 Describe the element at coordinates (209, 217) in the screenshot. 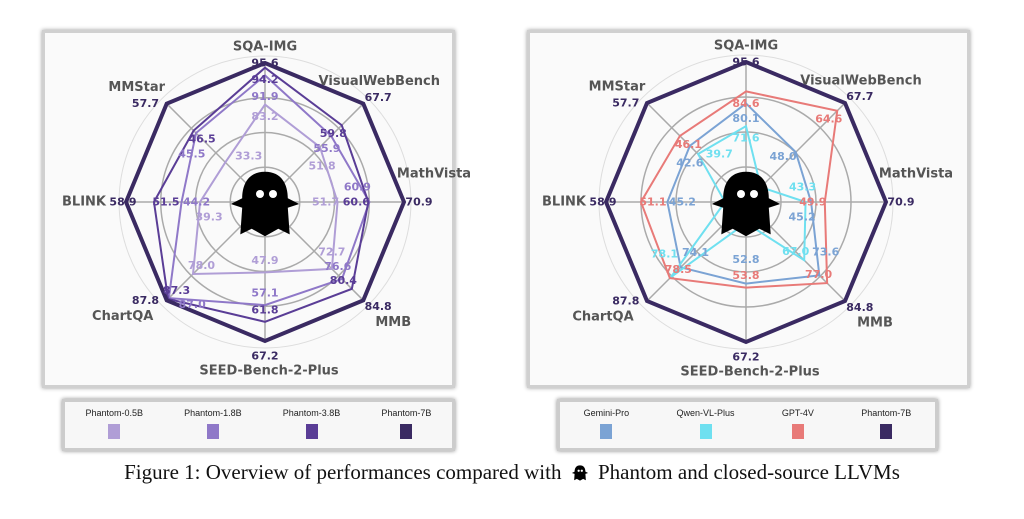

I see `data-label: 39.3` at that location.